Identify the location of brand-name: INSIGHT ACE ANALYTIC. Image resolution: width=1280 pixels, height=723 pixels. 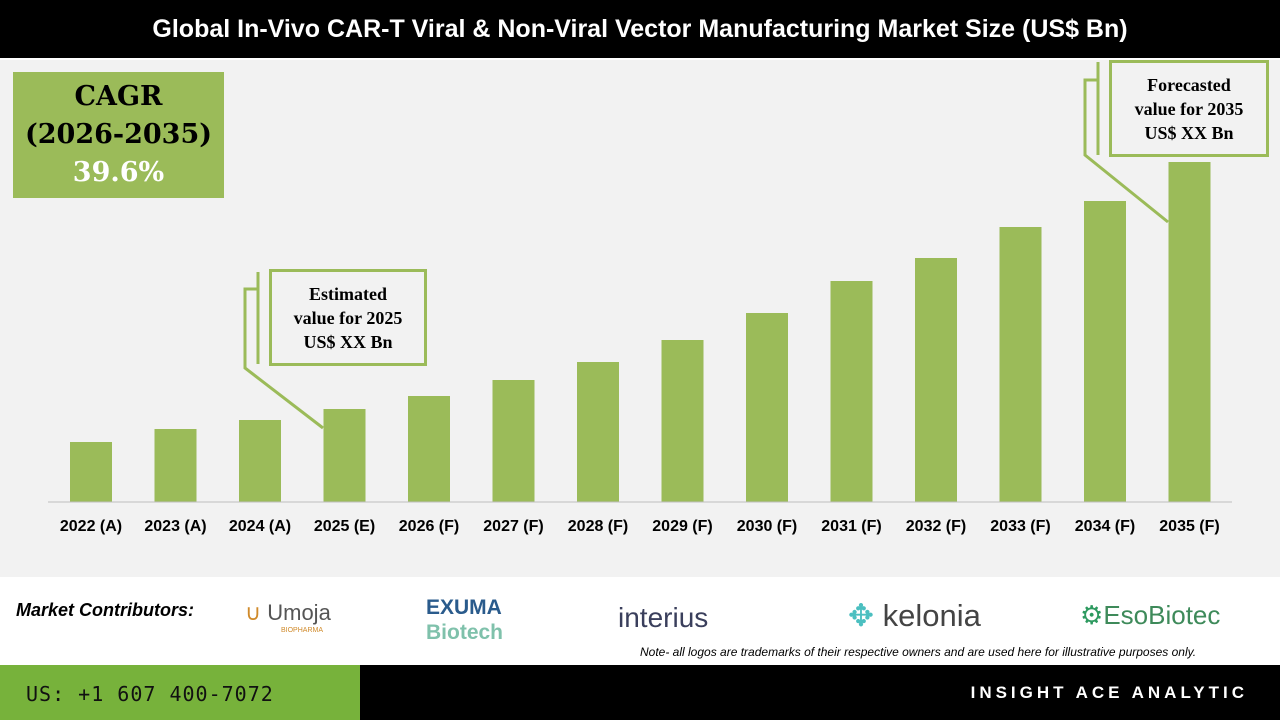
(1109, 692).